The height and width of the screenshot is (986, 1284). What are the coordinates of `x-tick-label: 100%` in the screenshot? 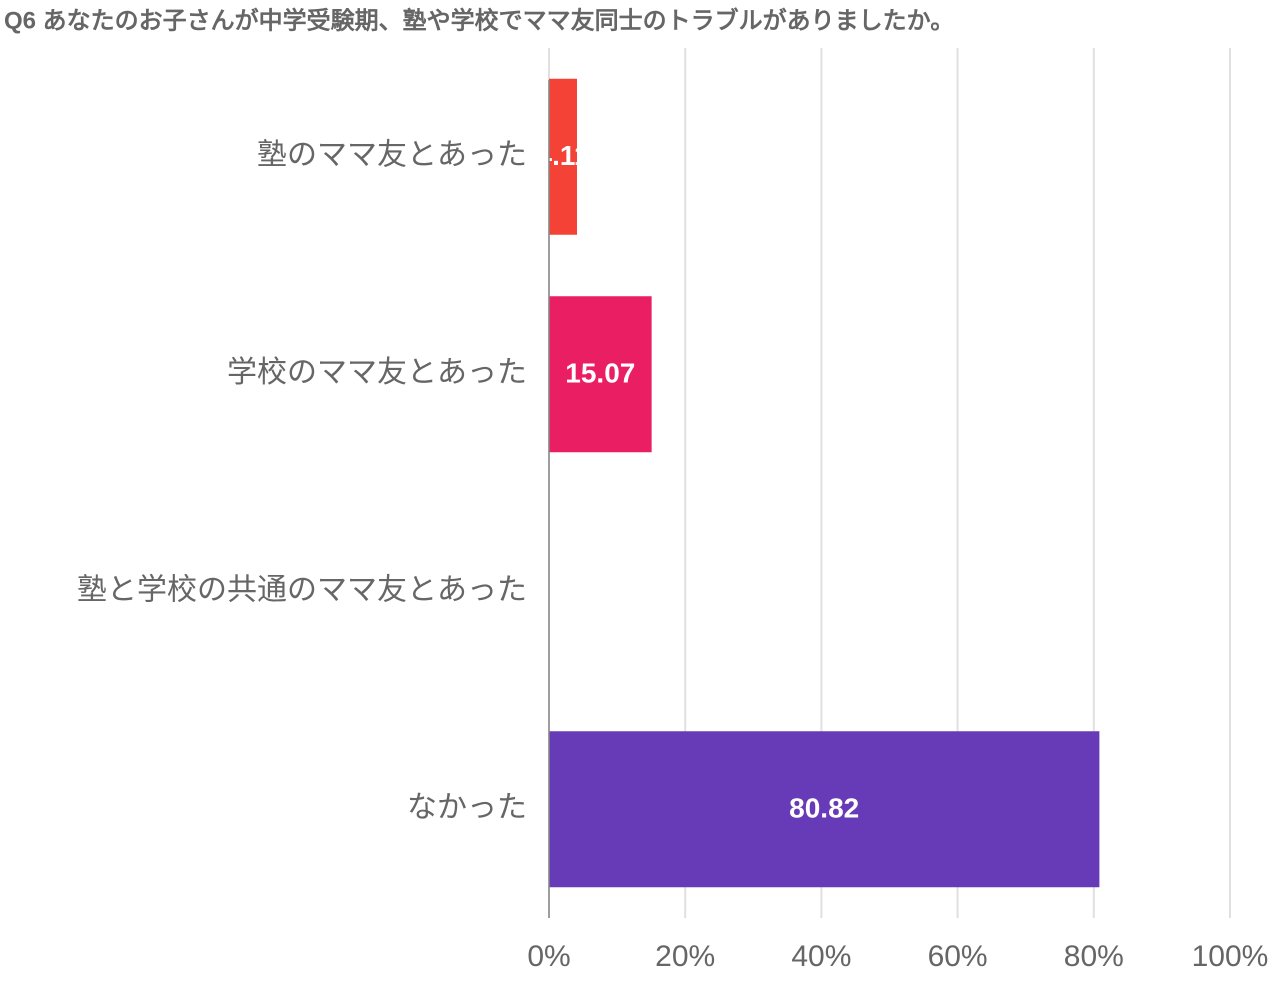 It's located at (1230, 956).